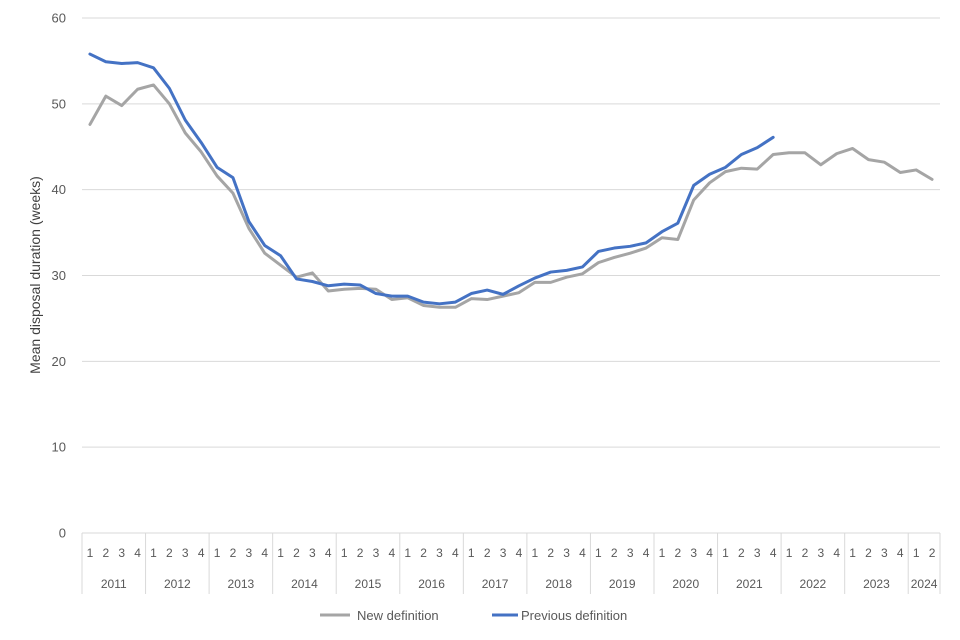 Image resolution: width=960 pixels, height=640 pixels. Describe the element at coordinates (59, 361) in the screenshot. I see `y-tick-label-20: 20` at that location.